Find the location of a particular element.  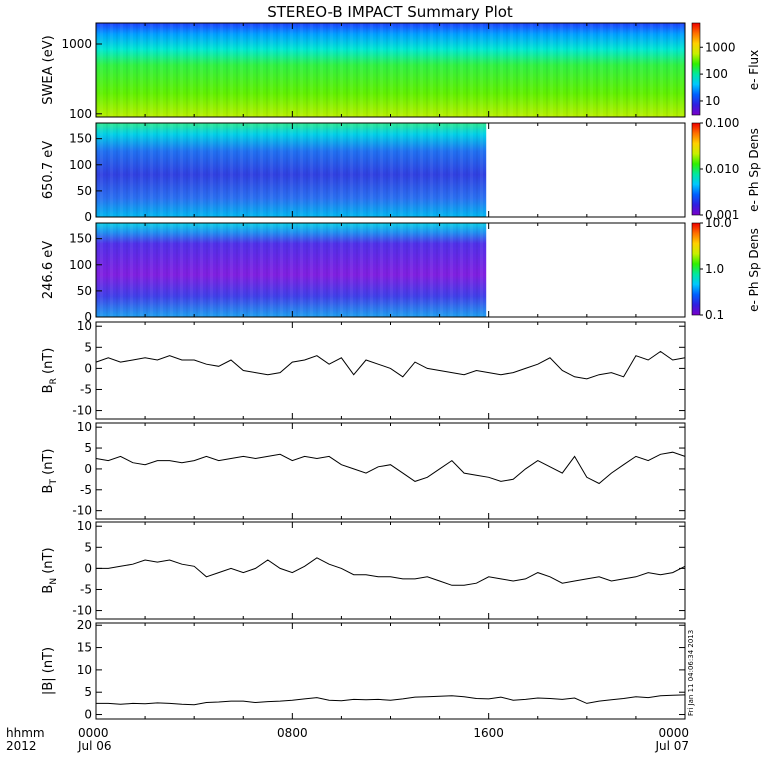

y-tick-label: 20 is located at coordinates (84, 625).